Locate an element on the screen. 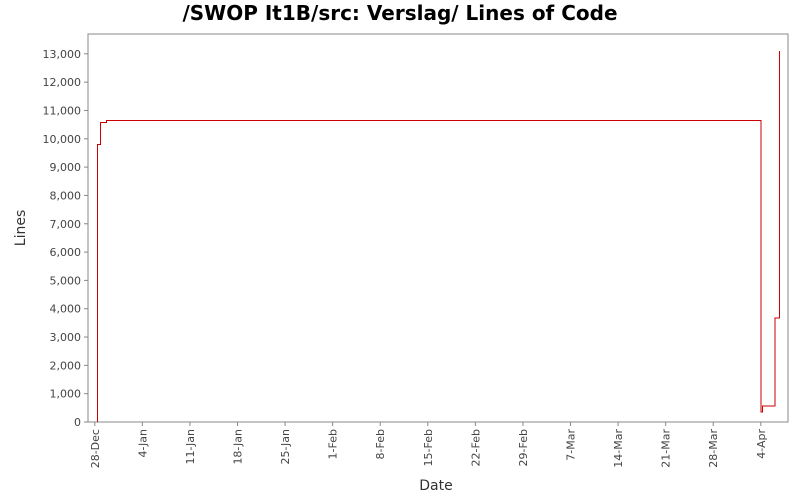 This screenshot has width=800, height=500. y-tick-label: 0 is located at coordinates (77, 422).